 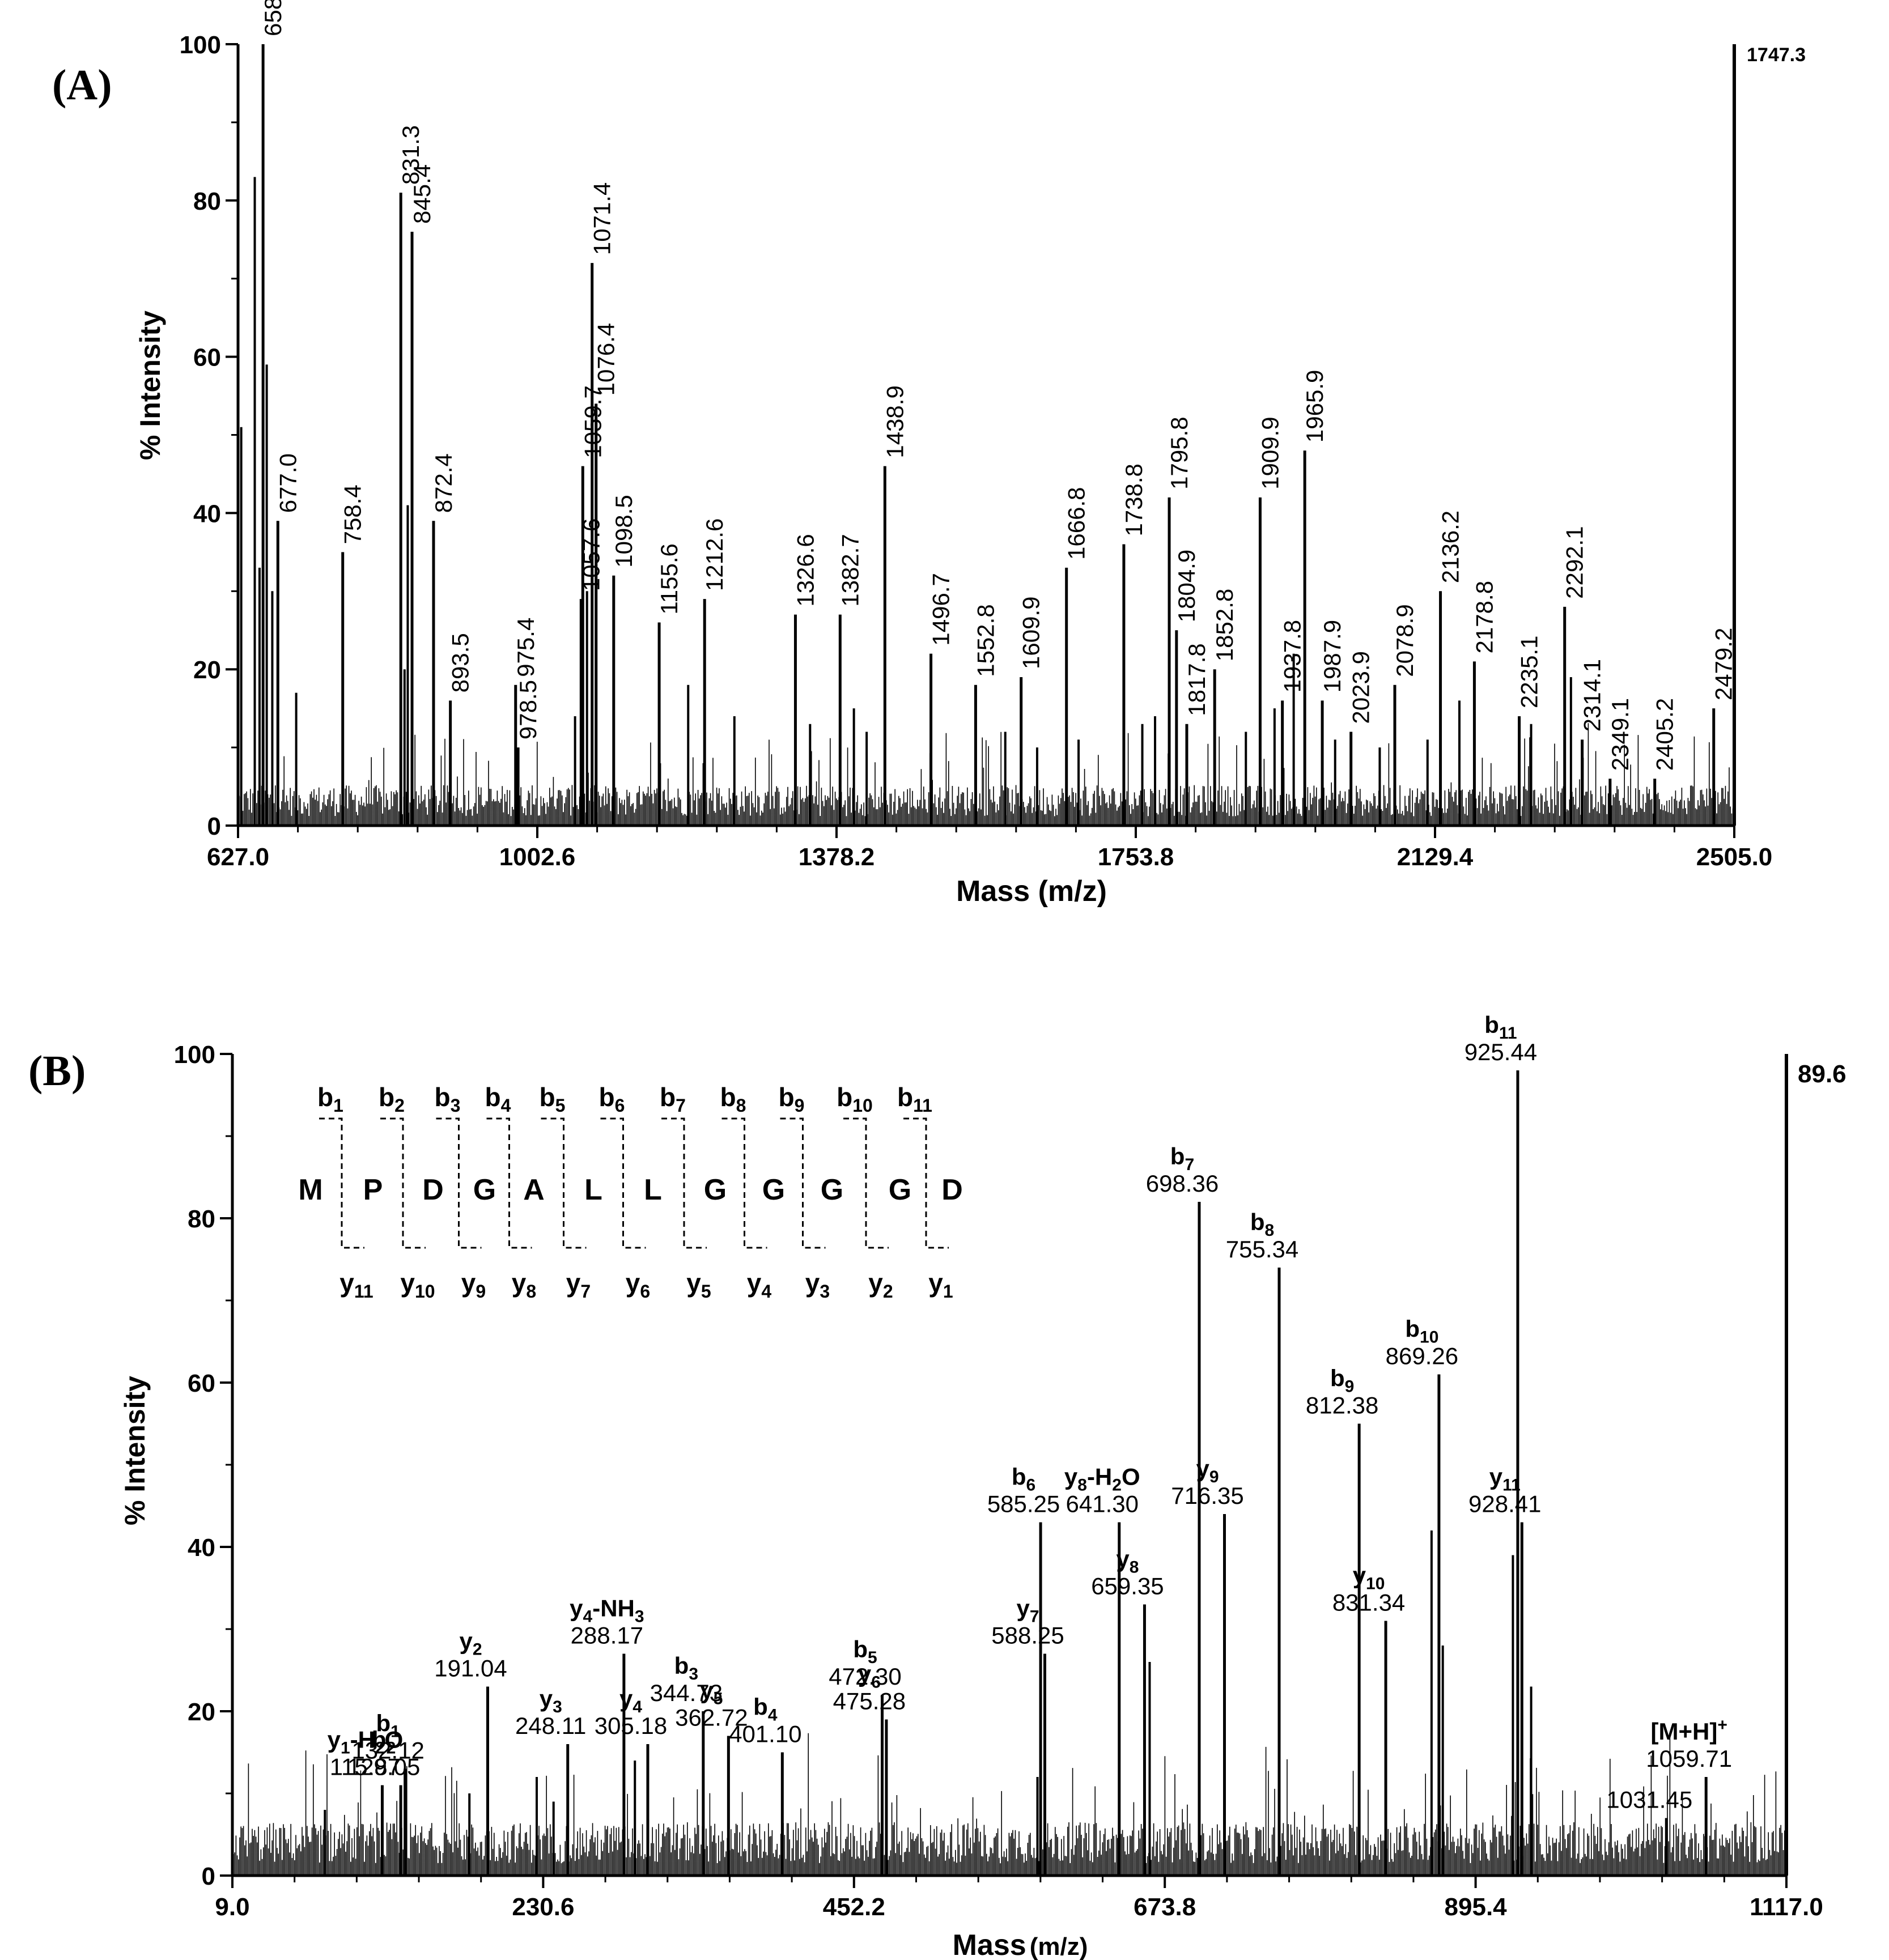 I want to click on sequence-residue: D, so click(x=433, y=1190).